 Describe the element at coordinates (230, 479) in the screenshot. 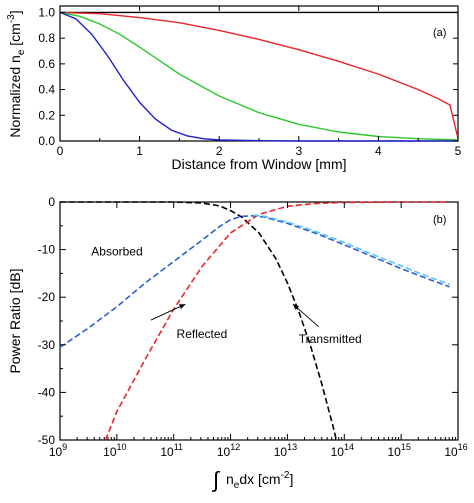

I see `panel-b-x-label-main: n` at that location.